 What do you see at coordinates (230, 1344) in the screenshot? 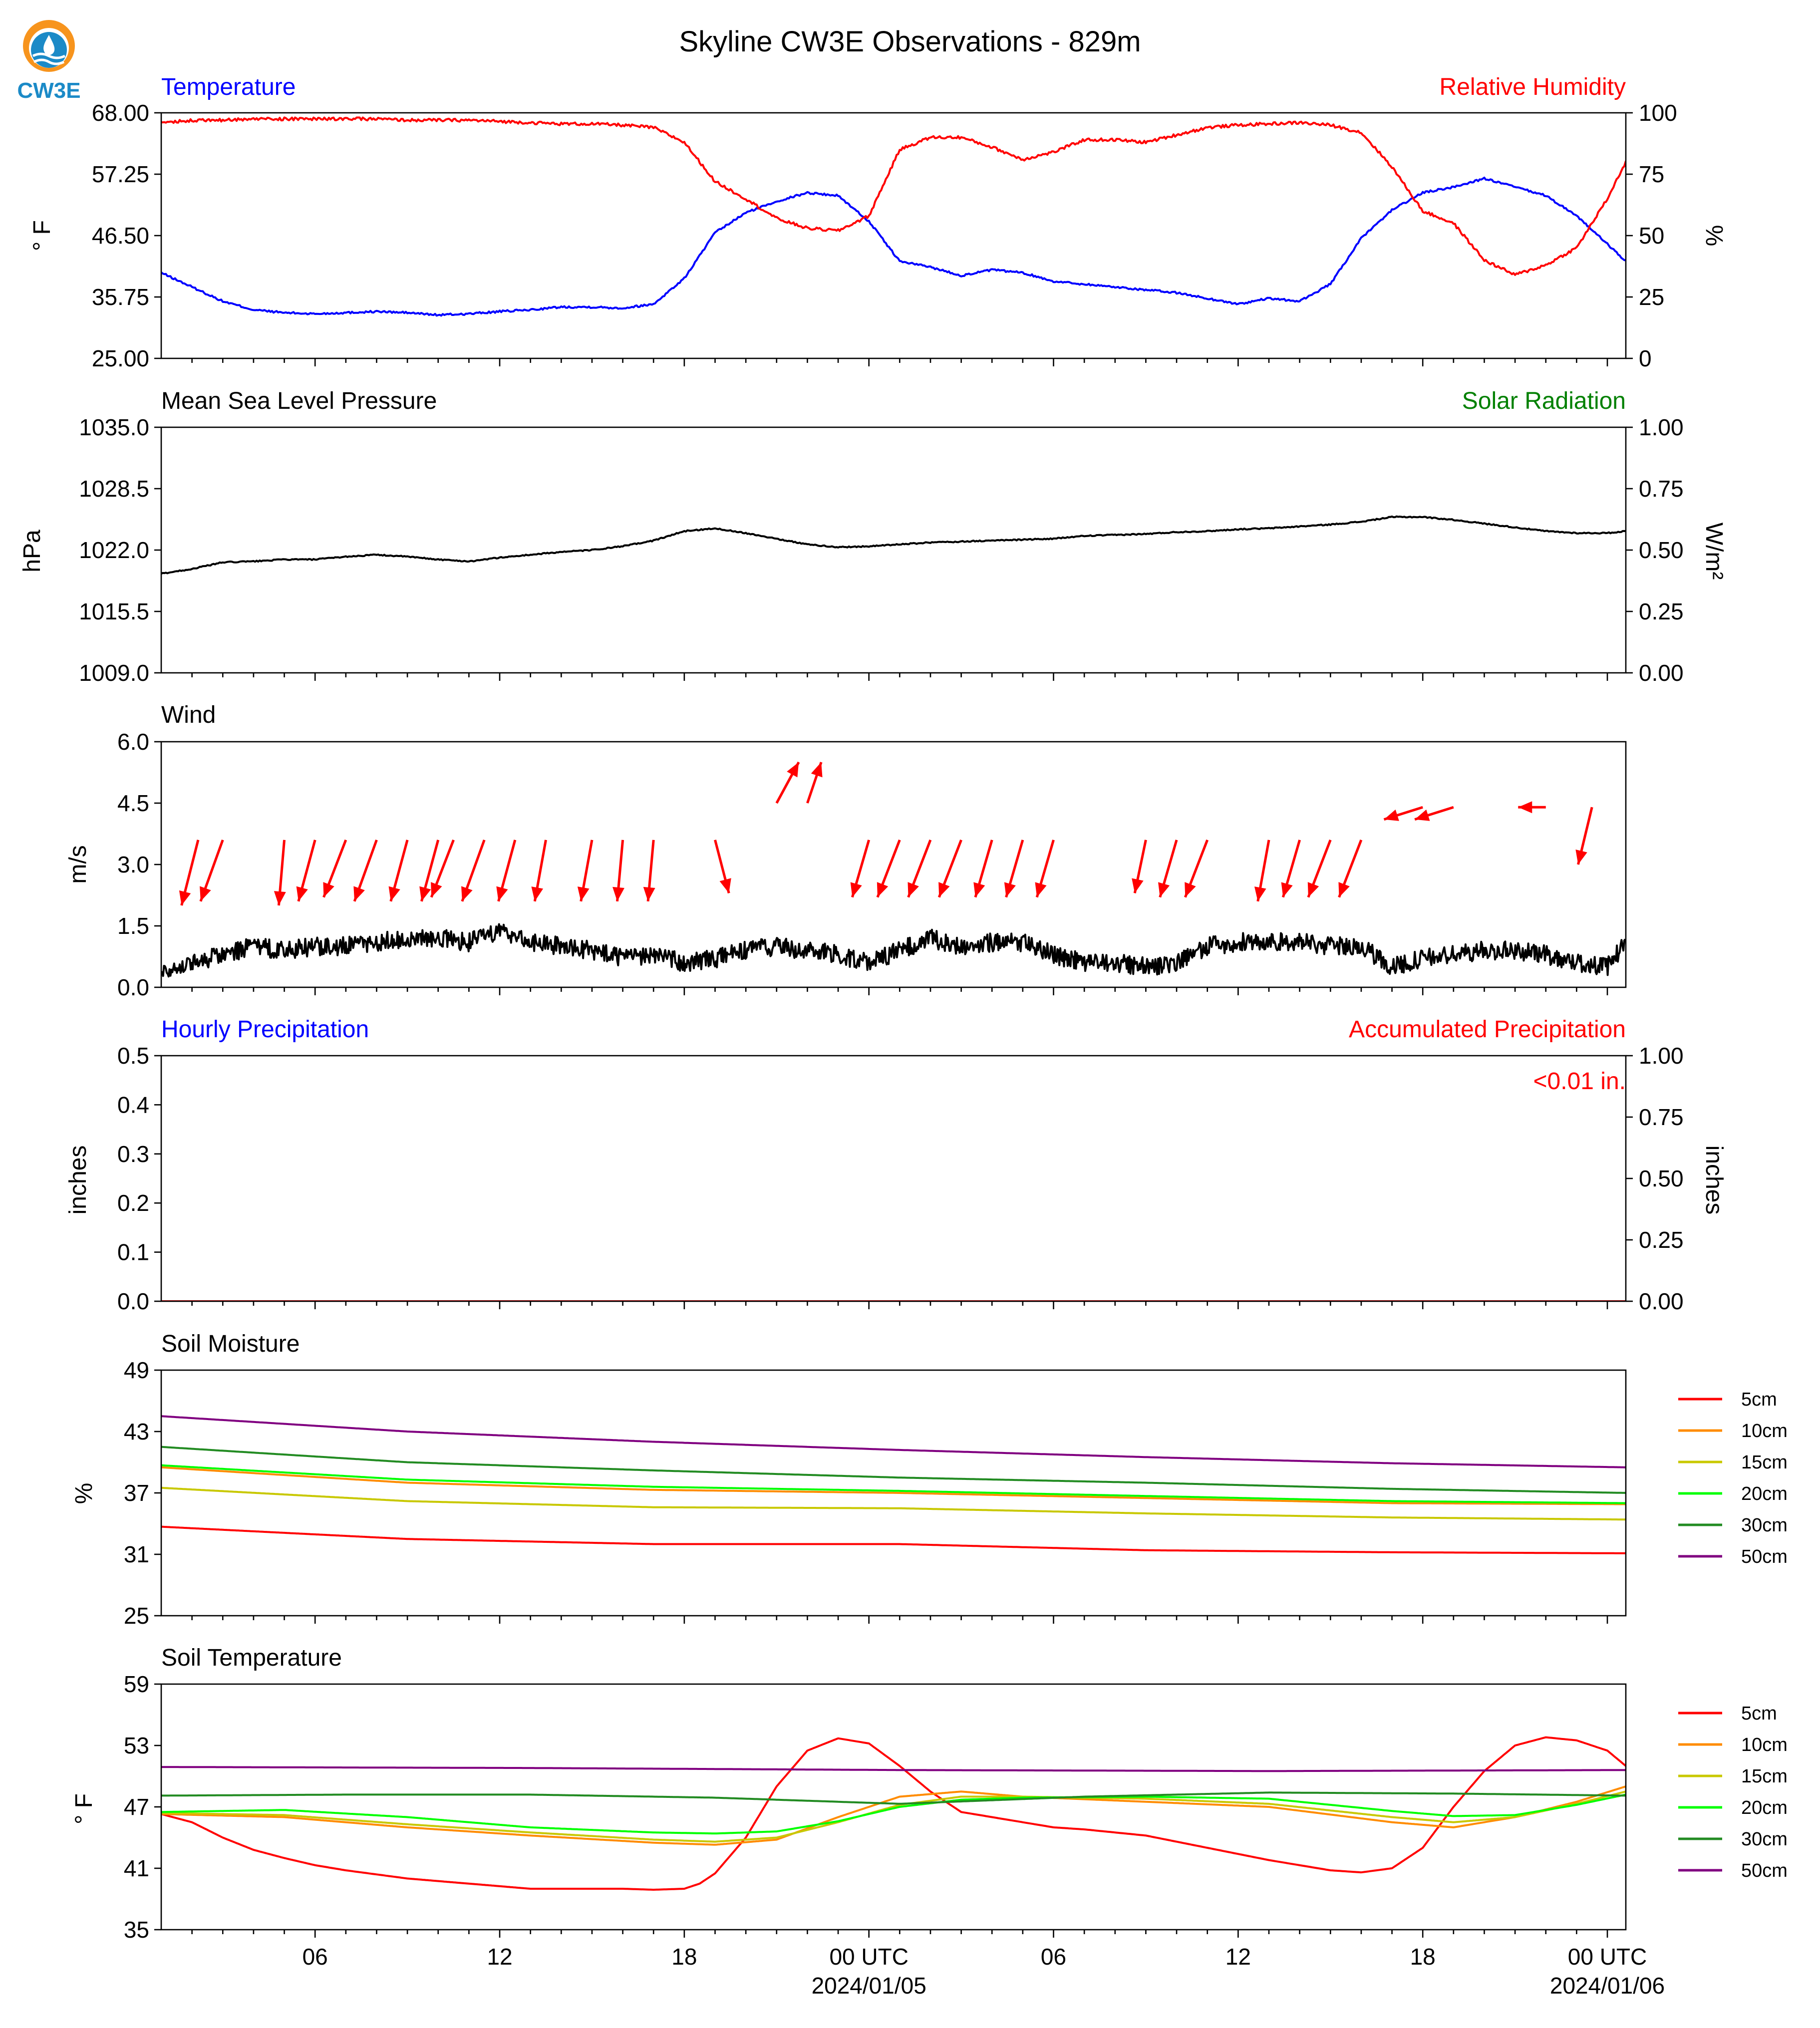
I see `soil-moisture-title: Soil Moisture` at bounding box center [230, 1344].